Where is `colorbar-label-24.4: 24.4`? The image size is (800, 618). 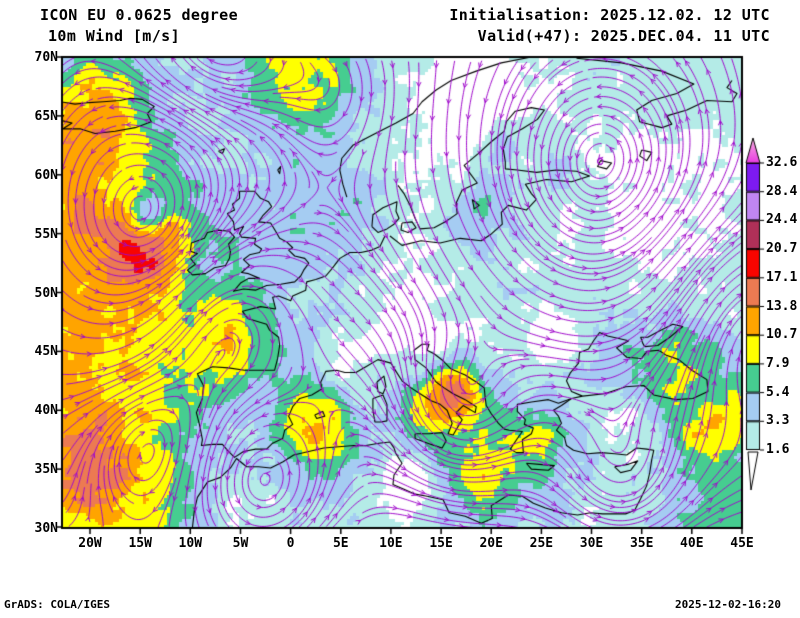
colorbar-label-24.4: 24.4 is located at coordinates (782, 220).